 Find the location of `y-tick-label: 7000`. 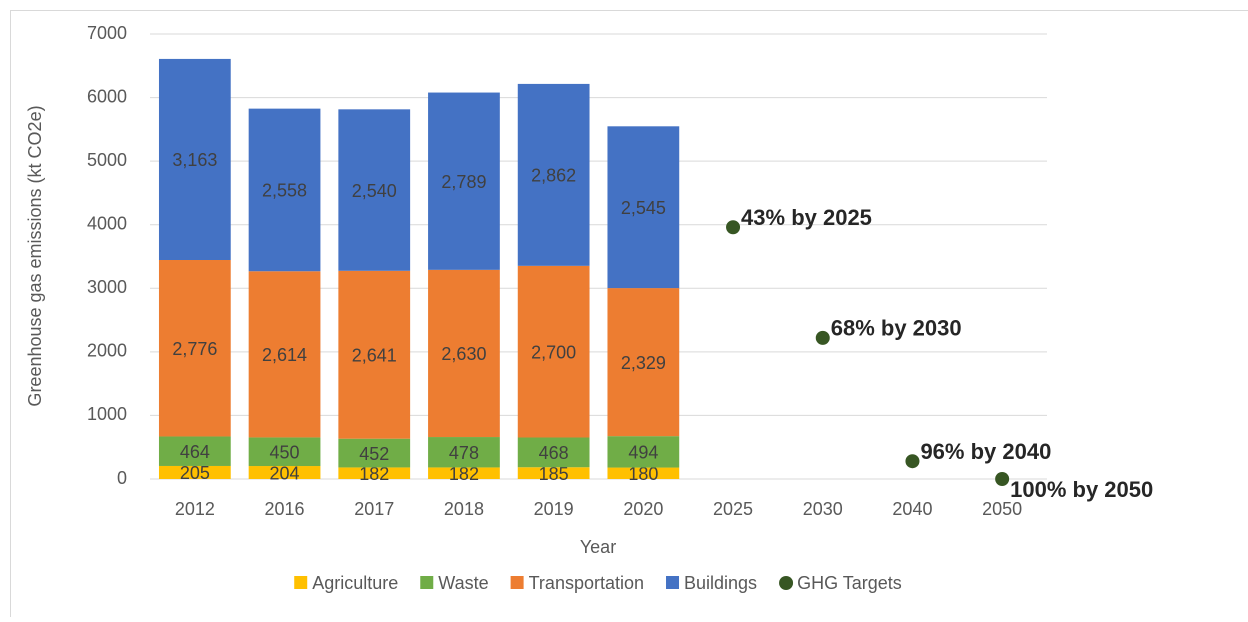

y-tick-label: 7000 is located at coordinates (107, 33).